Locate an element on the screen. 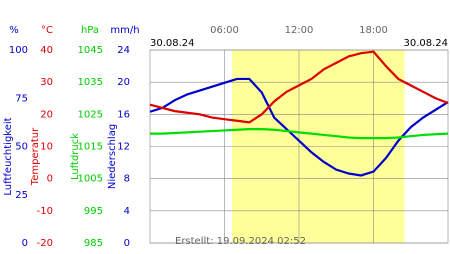  y-tick-label: 30 is located at coordinates (46, 82).